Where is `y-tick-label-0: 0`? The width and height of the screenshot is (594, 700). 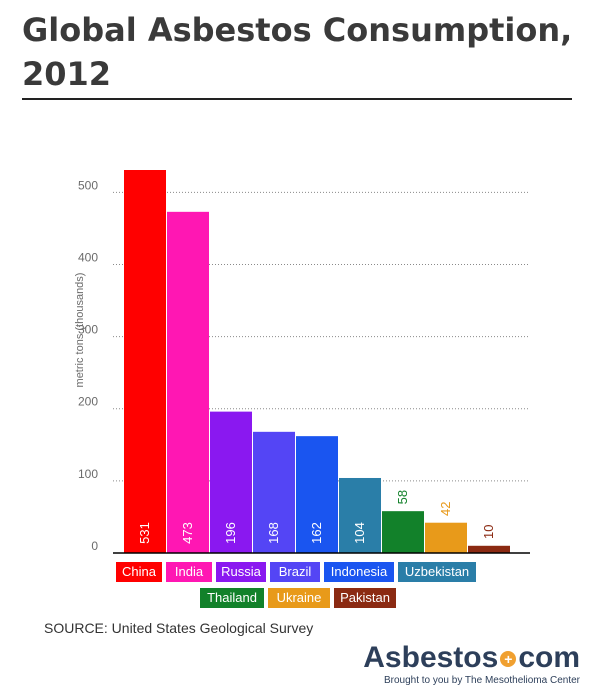 y-tick-label-0: 0 is located at coordinates (94, 546).